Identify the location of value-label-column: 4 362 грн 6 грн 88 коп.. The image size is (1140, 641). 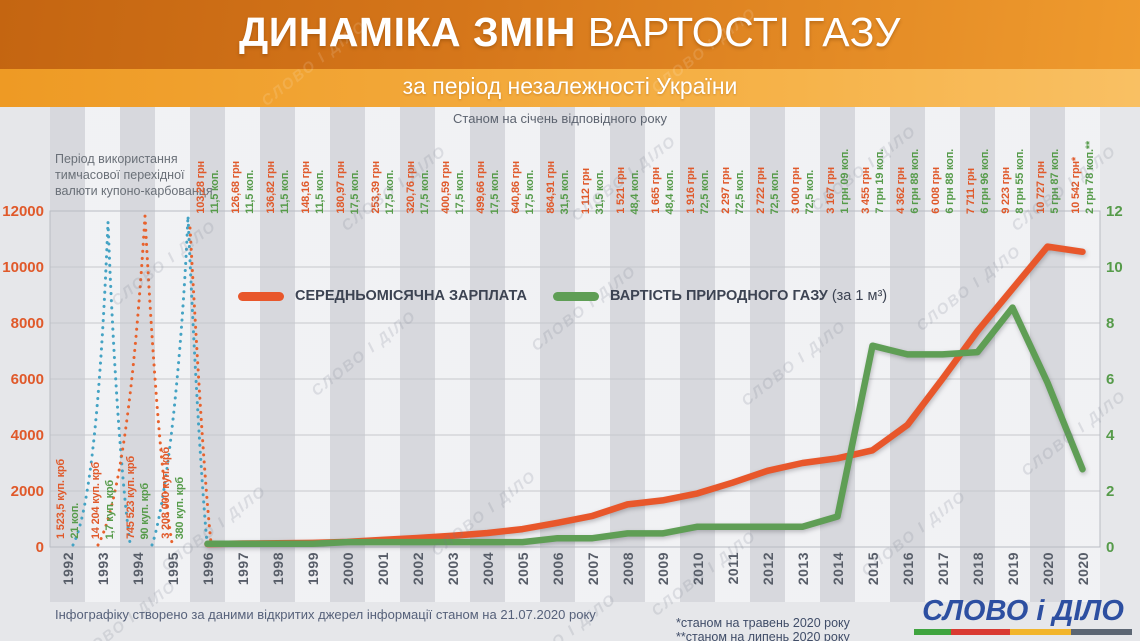
(908, 166).